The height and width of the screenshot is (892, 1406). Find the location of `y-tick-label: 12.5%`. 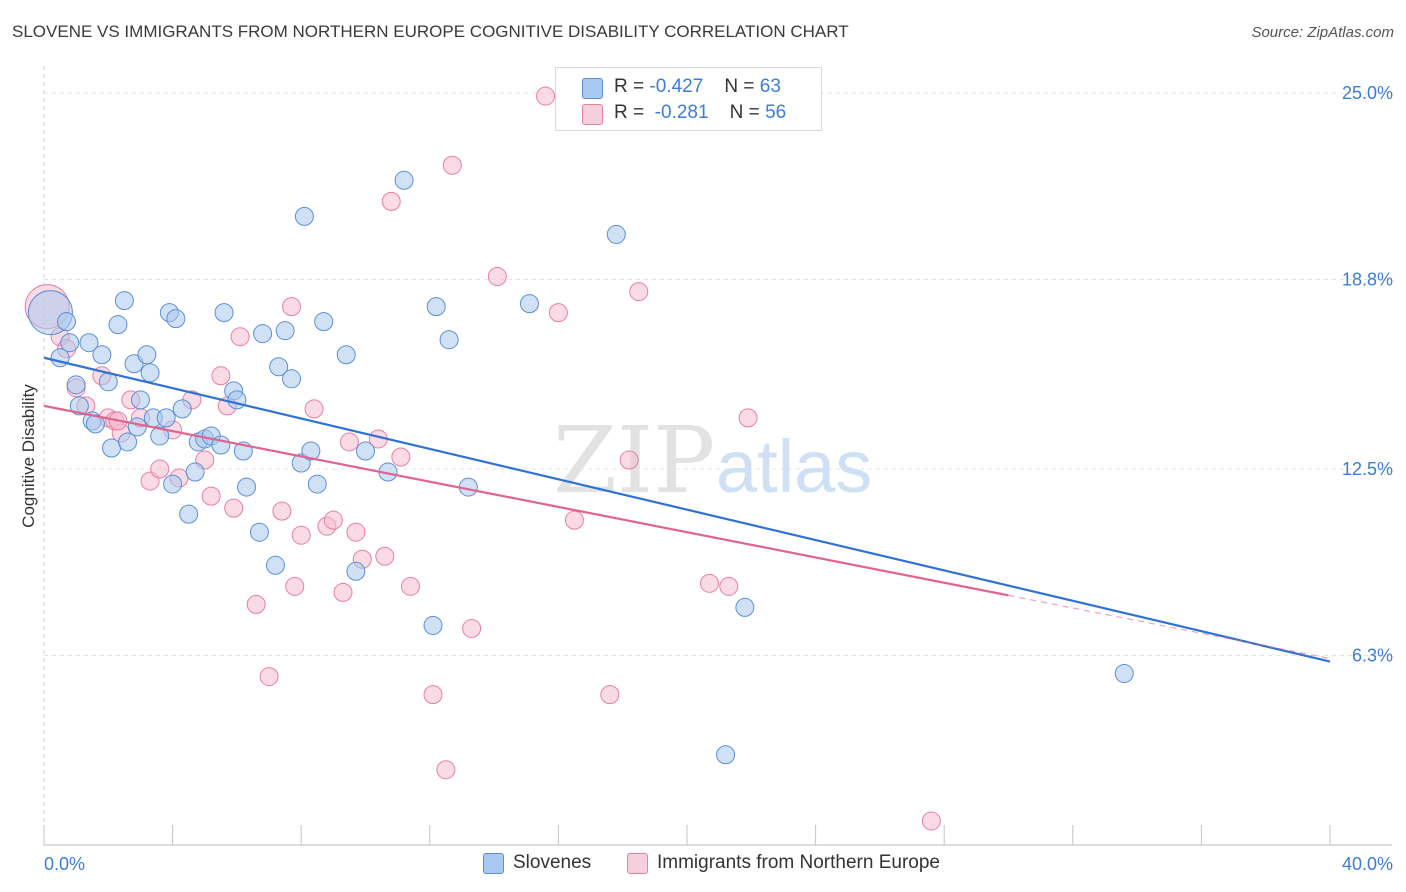

y-tick-label: 12.5% is located at coordinates (1367, 469).